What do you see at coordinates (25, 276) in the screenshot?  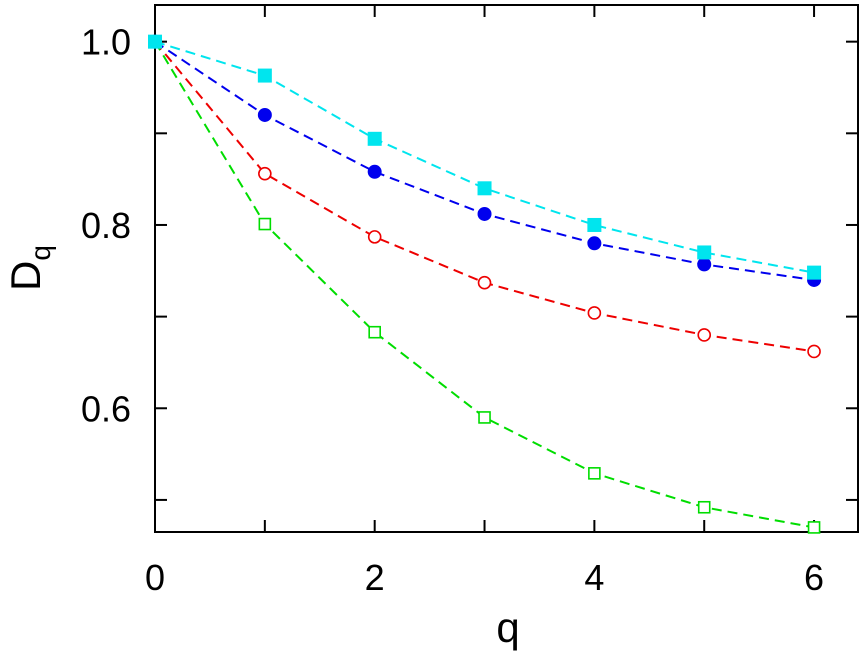 I see `y-axis-label-main: D` at bounding box center [25, 276].